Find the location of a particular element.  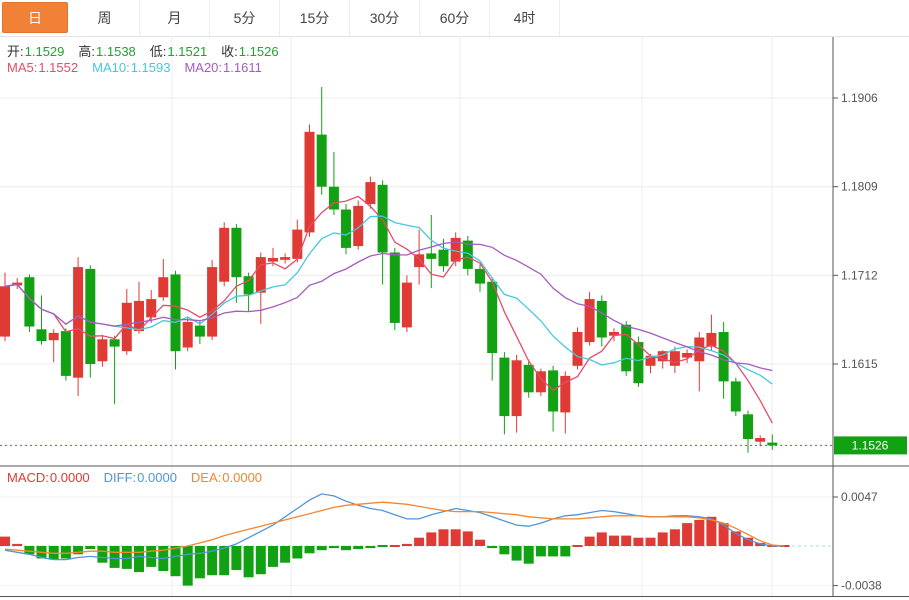

tab-period-4: 15分 is located at coordinates (315, 18).